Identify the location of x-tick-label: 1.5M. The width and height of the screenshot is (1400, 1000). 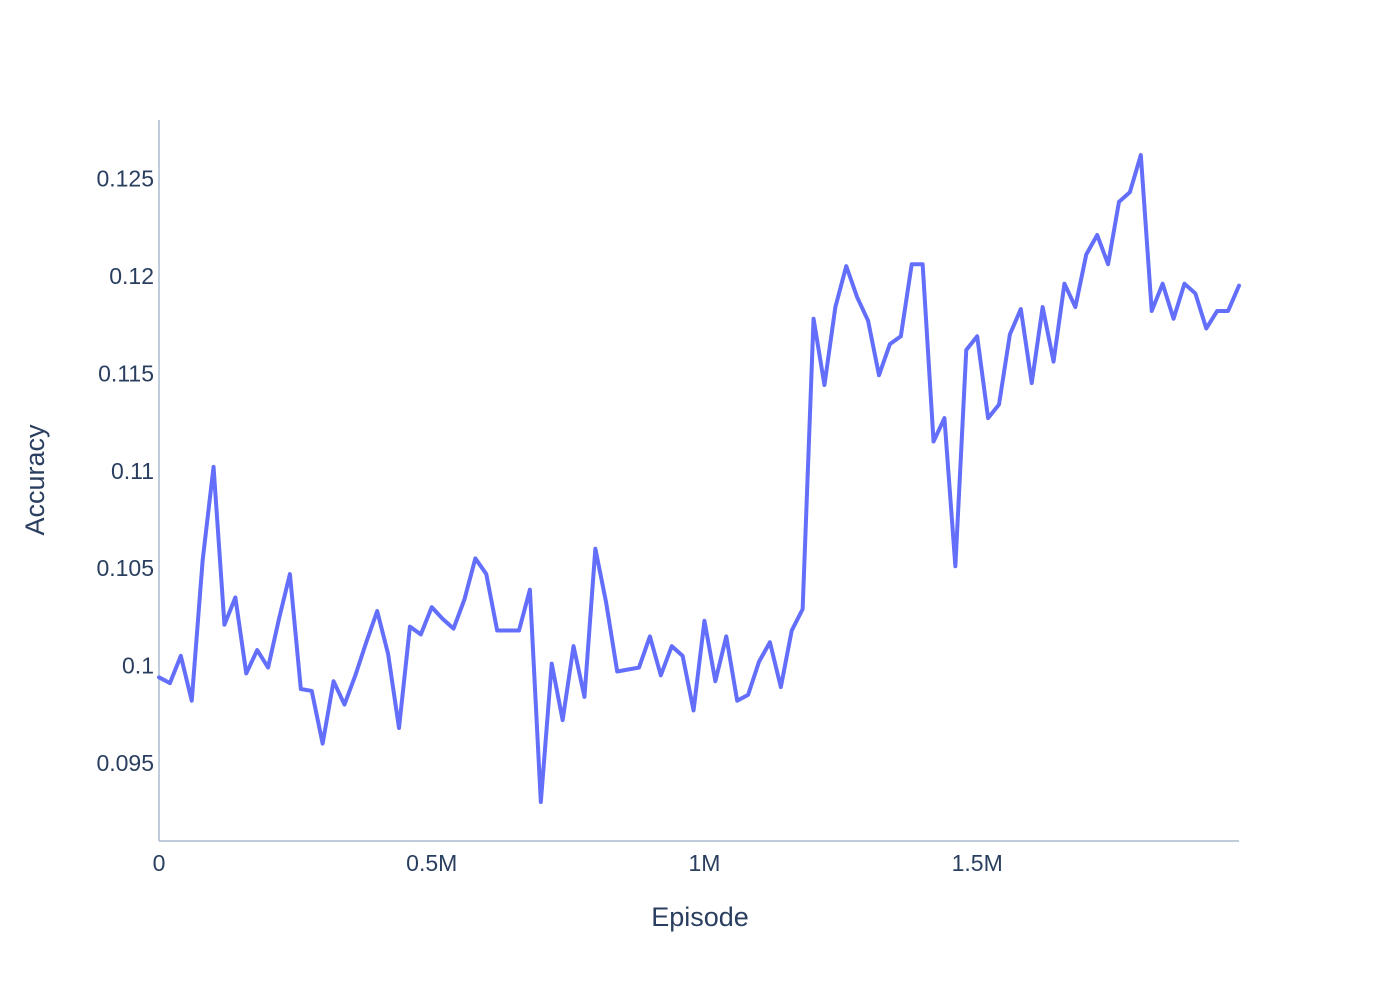
(977, 863).